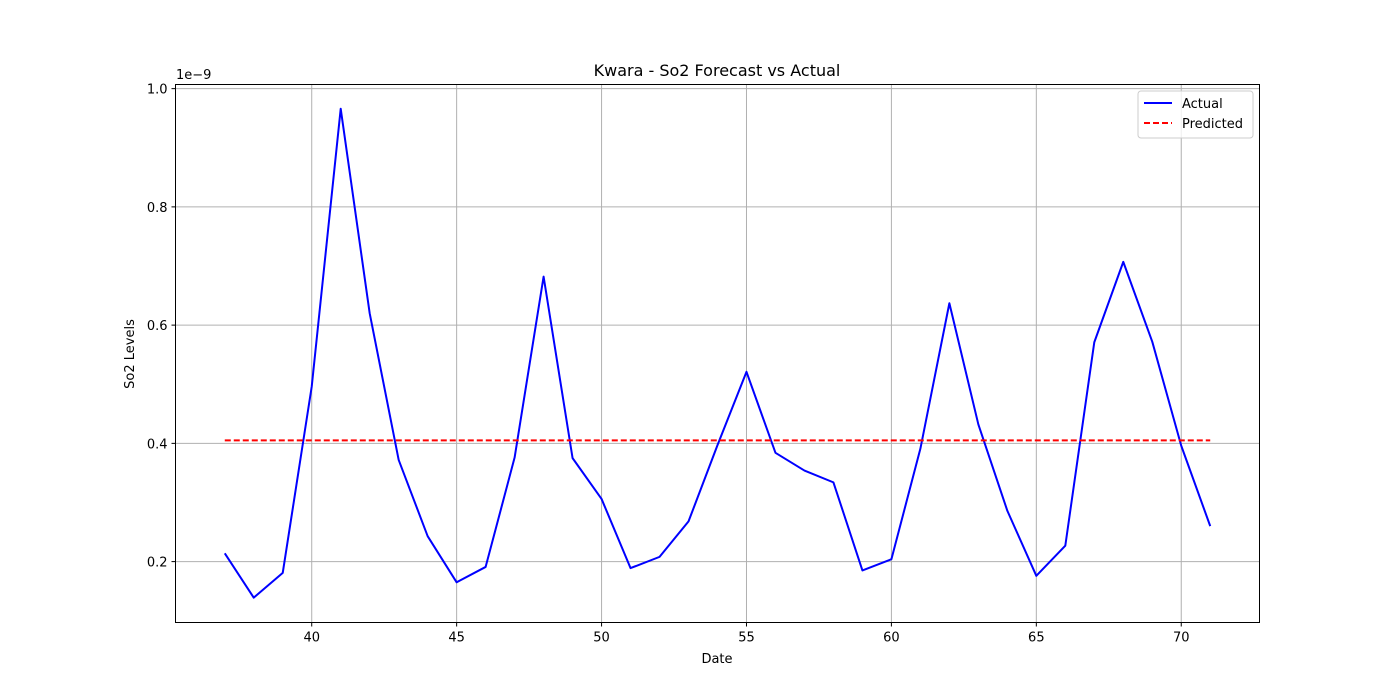  Describe the element at coordinates (157, 90) in the screenshot. I see `y-tick-label: 1.0` at that location.